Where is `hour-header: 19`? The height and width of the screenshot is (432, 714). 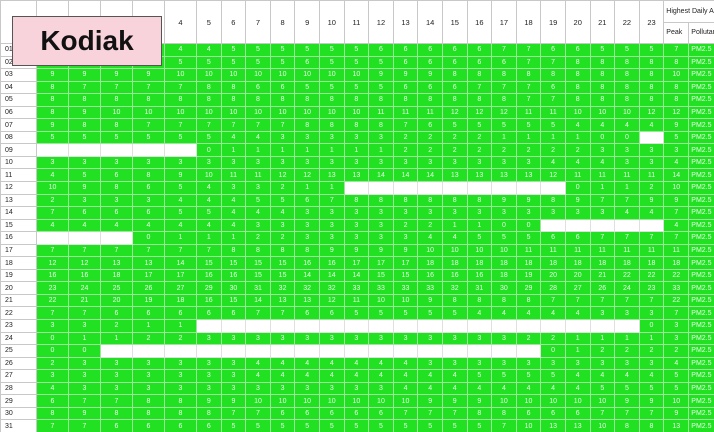
hour-header: 19 is located at coordinates (553, 22).